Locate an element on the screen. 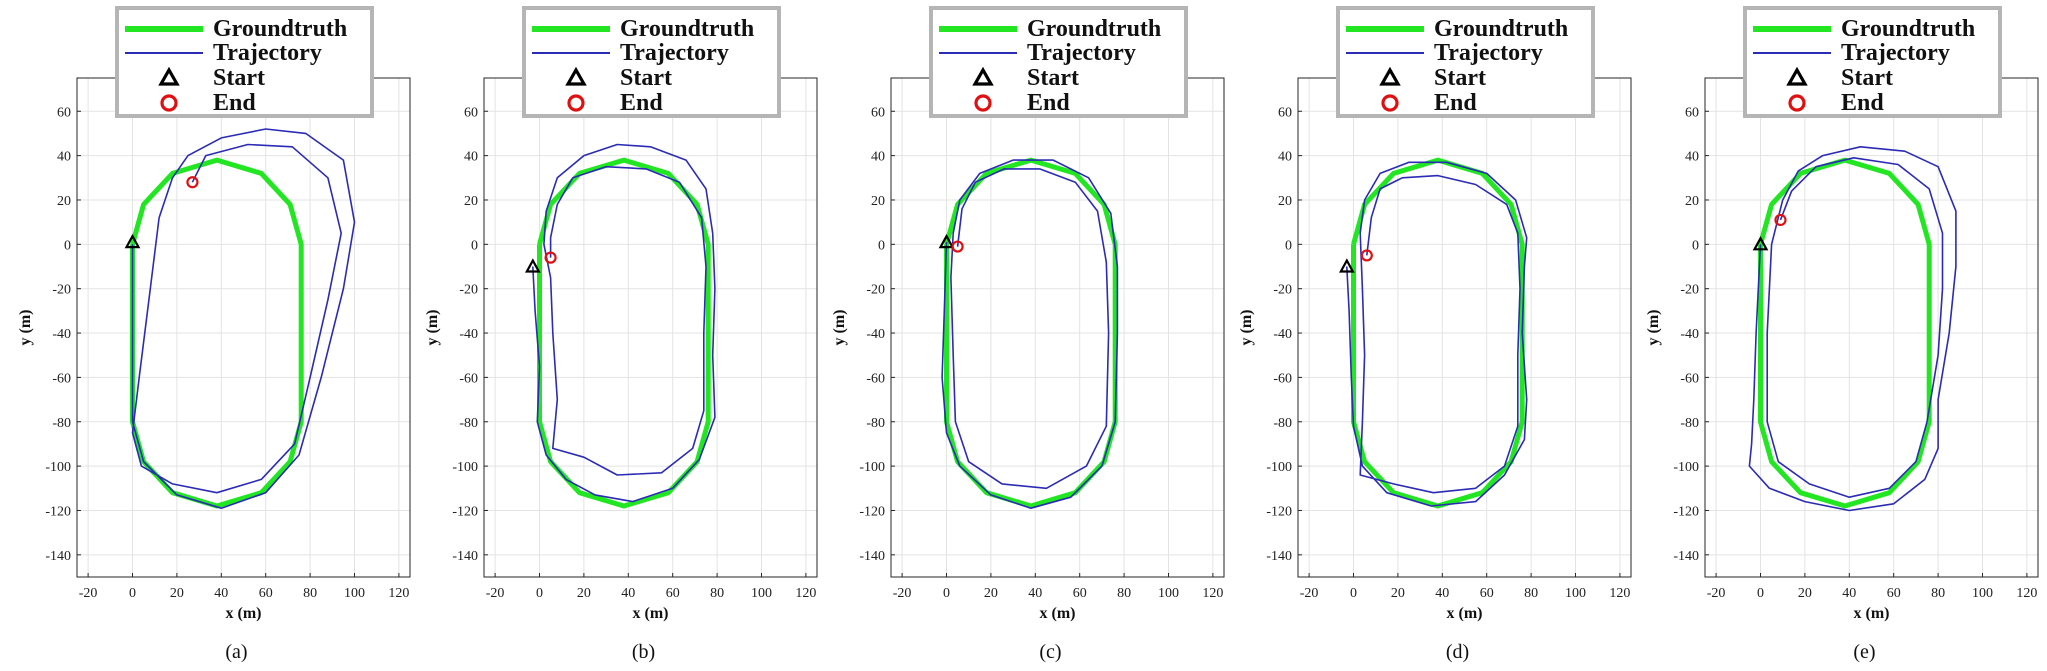 Image resolution: width=2047 pixels, height=671 pixels. panel-caption: (e) is located at coordinates (1864, 652).